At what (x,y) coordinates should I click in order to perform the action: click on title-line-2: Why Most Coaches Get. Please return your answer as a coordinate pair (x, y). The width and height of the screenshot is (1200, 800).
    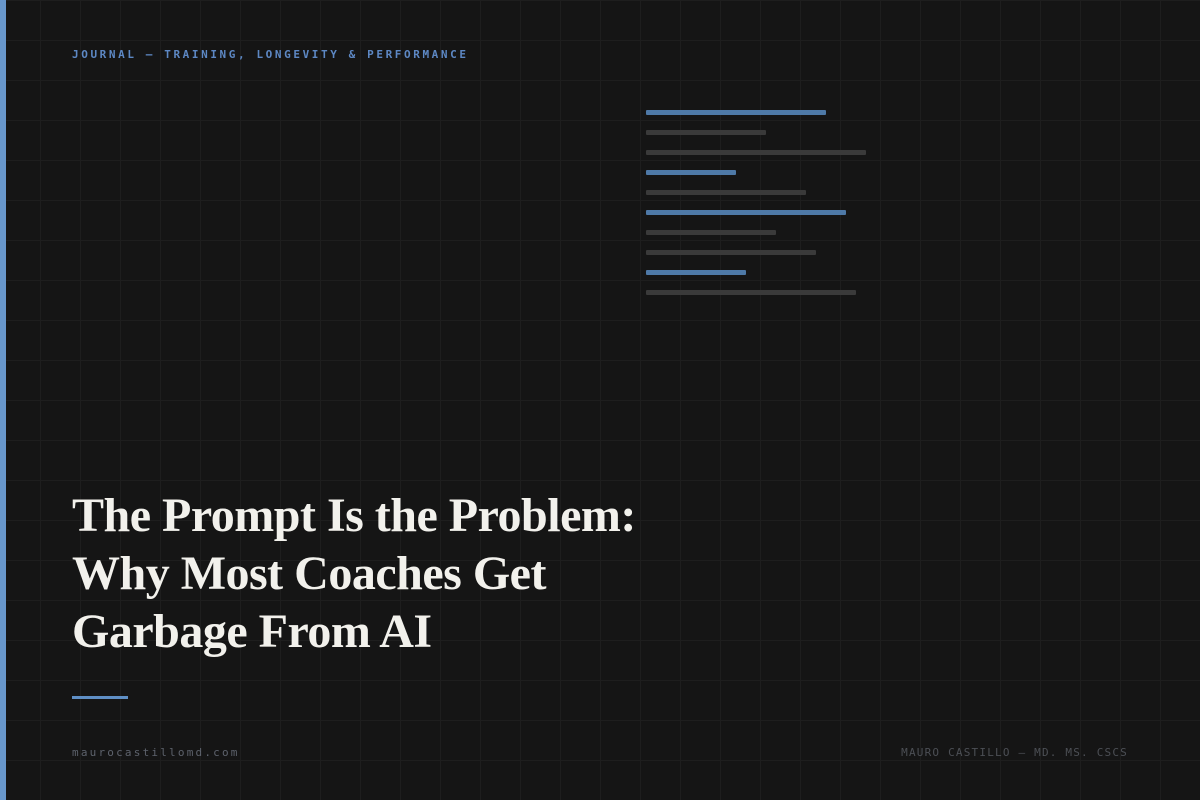
    Looking at the image, I should click on (309, 573).